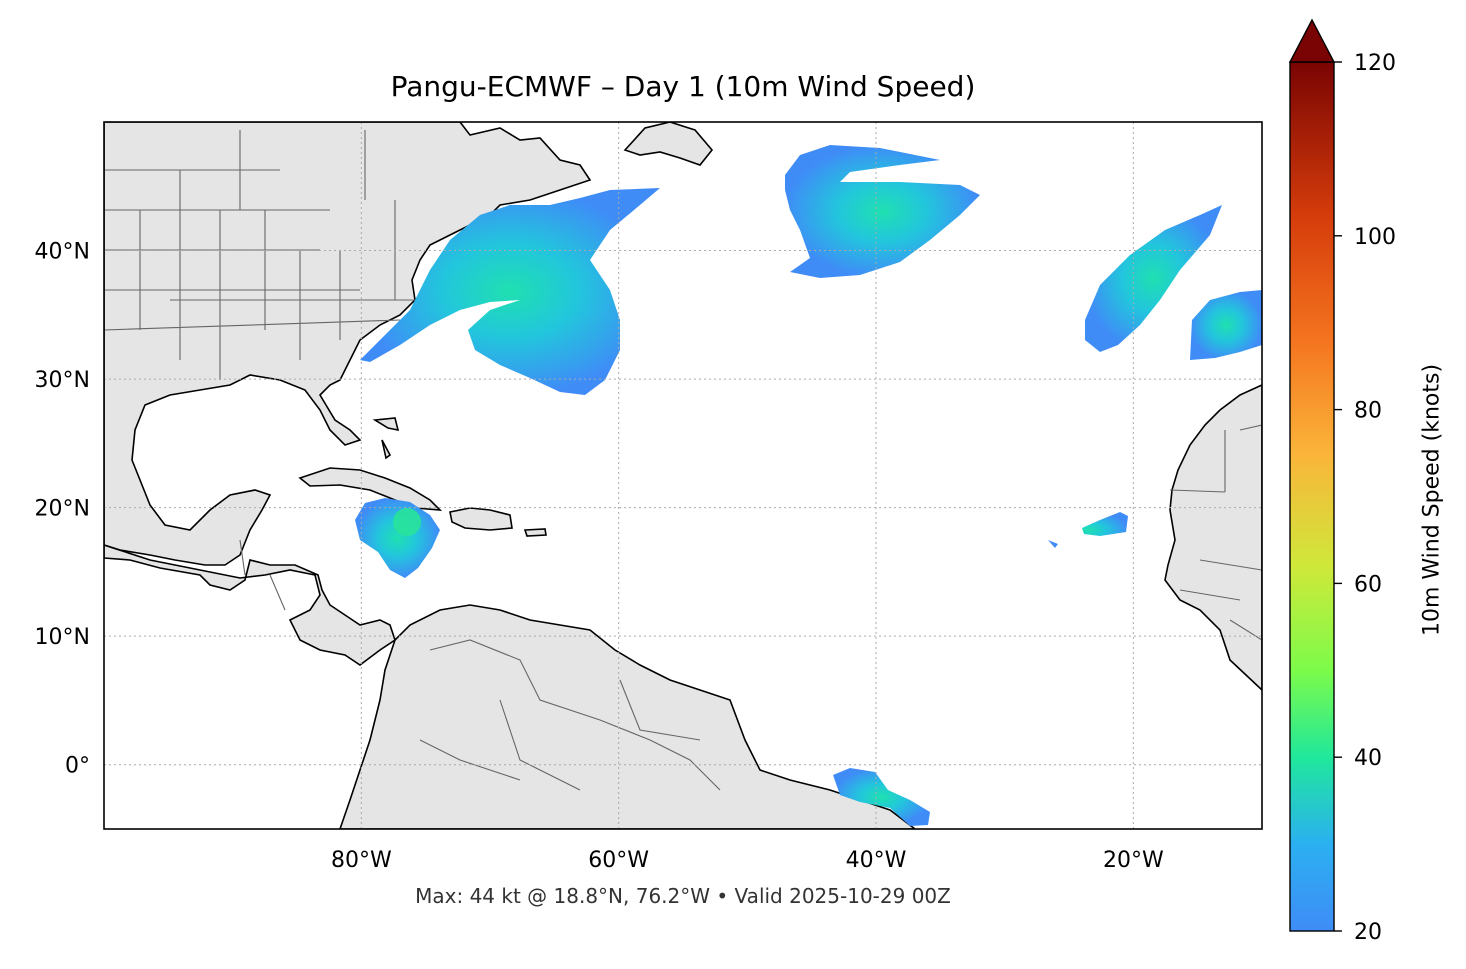 The height and width of the screenshot is (969, 1466). Describe the element at coordinates (250, 605) in the screenshot. I see `central-america-landmass` at that location.